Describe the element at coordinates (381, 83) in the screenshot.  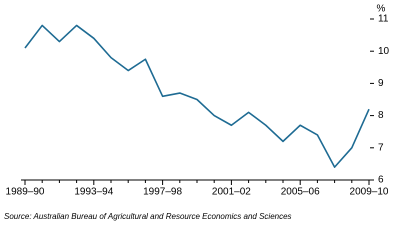
I see `y-tick-label: 9` at that location.